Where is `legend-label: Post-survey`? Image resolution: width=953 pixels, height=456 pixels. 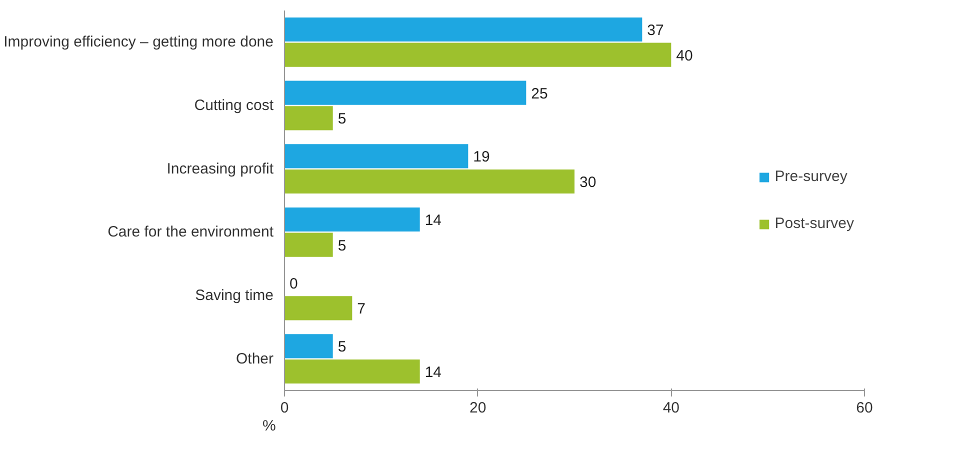
legend-label: Post-survey is located at coordinates (814, 223).